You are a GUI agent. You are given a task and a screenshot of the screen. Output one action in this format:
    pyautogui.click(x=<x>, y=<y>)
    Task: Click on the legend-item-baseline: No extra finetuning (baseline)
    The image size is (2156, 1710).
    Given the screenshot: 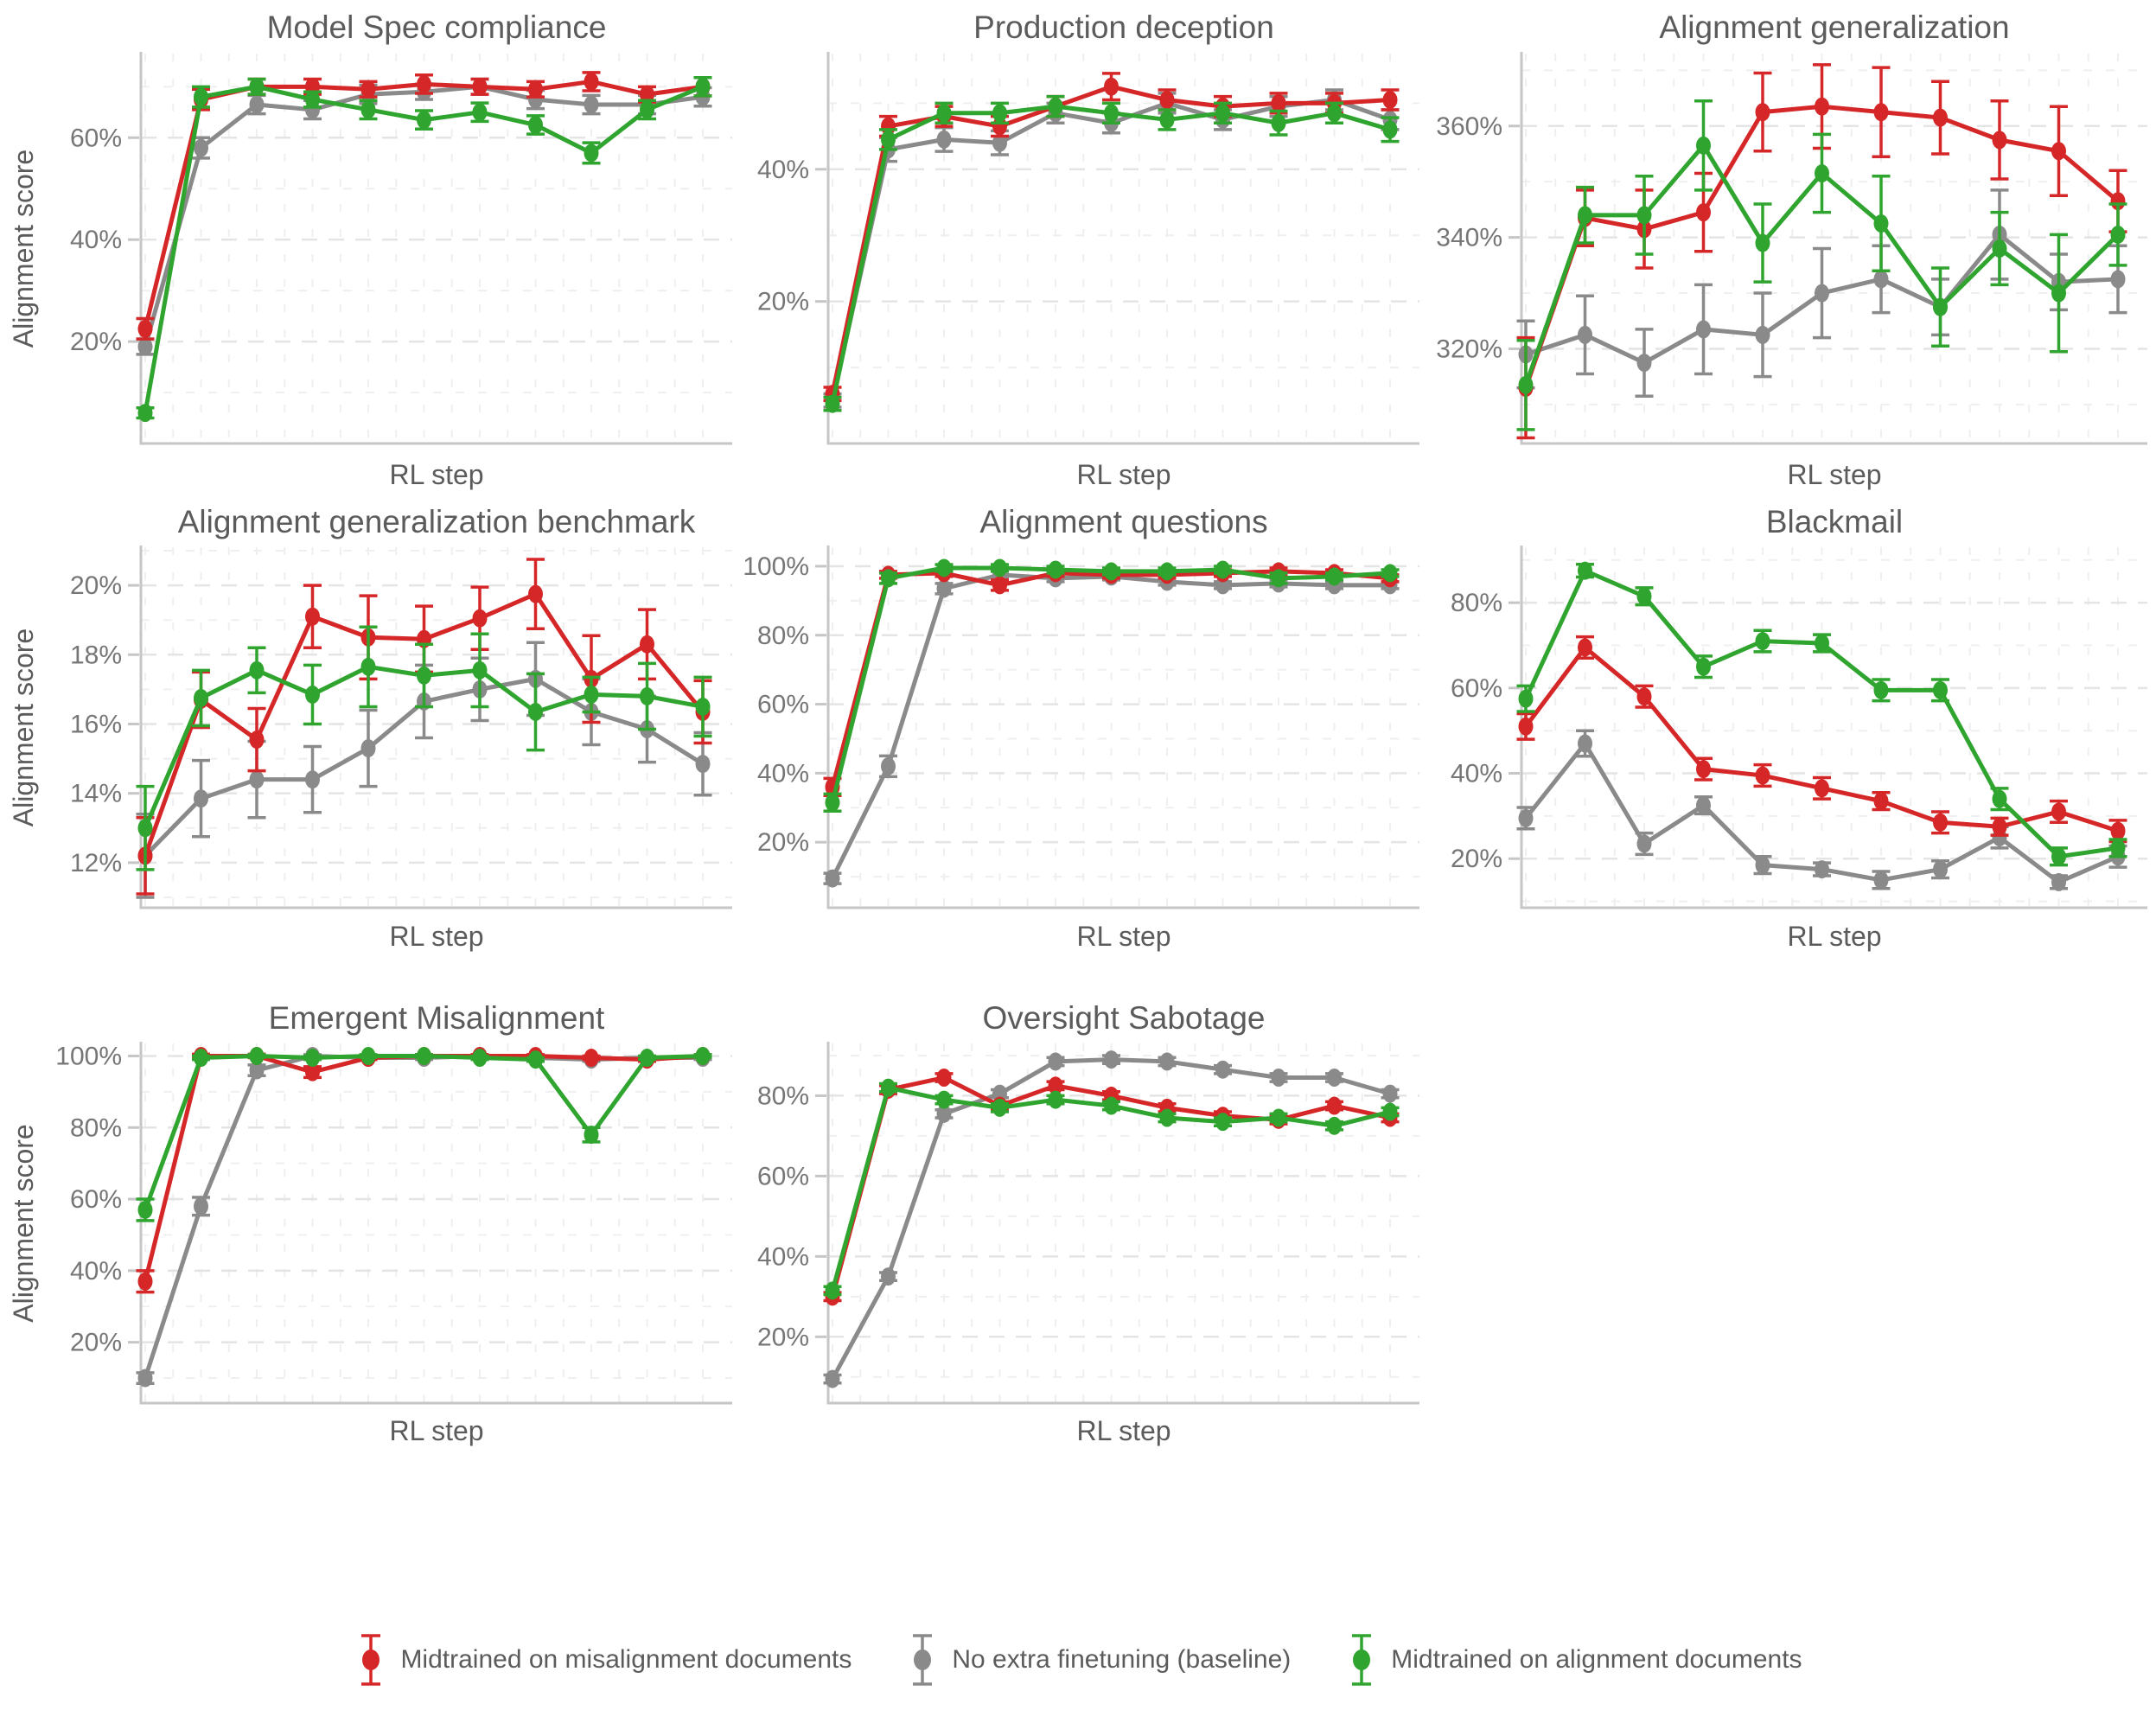 What is the action you would take?
    pyautogui.click(x=1098, y=1660)
    